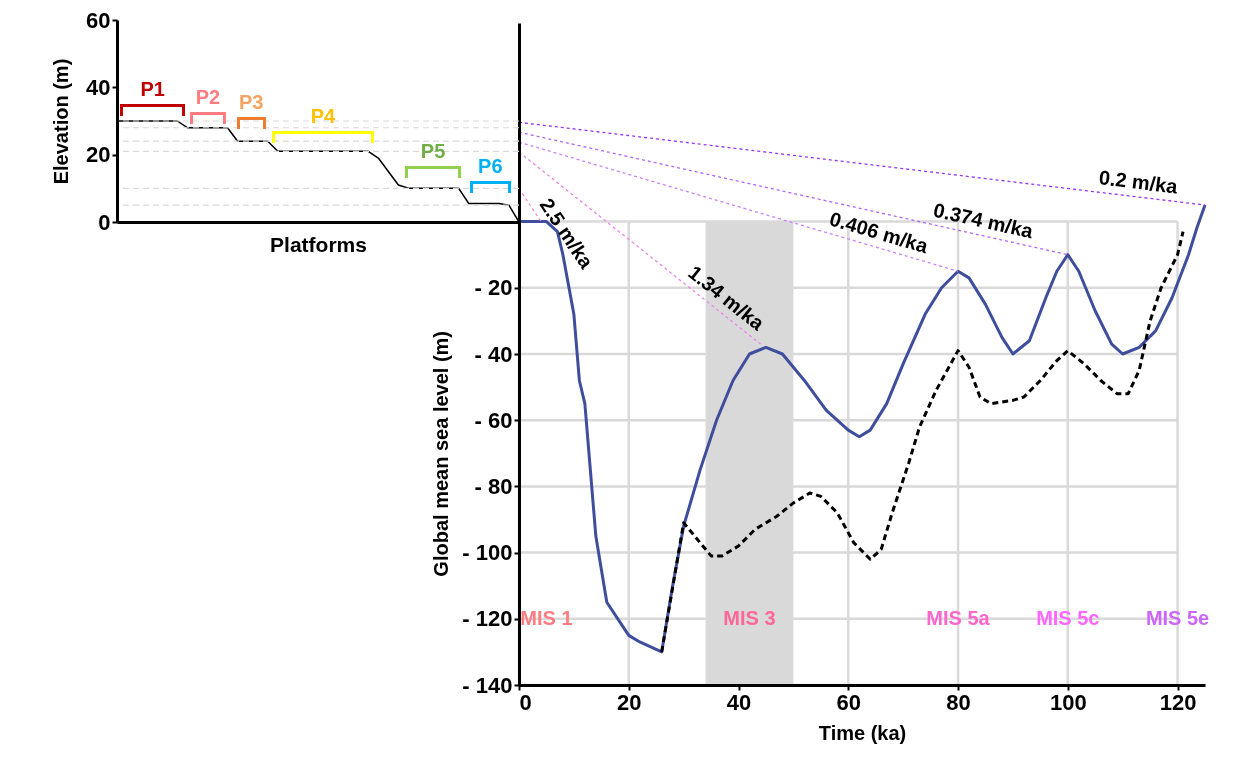  What do you see at coordinates (958, 617) in the screenshot?
I see `annotation: MIS 5a` at bounding box center [958, 617].